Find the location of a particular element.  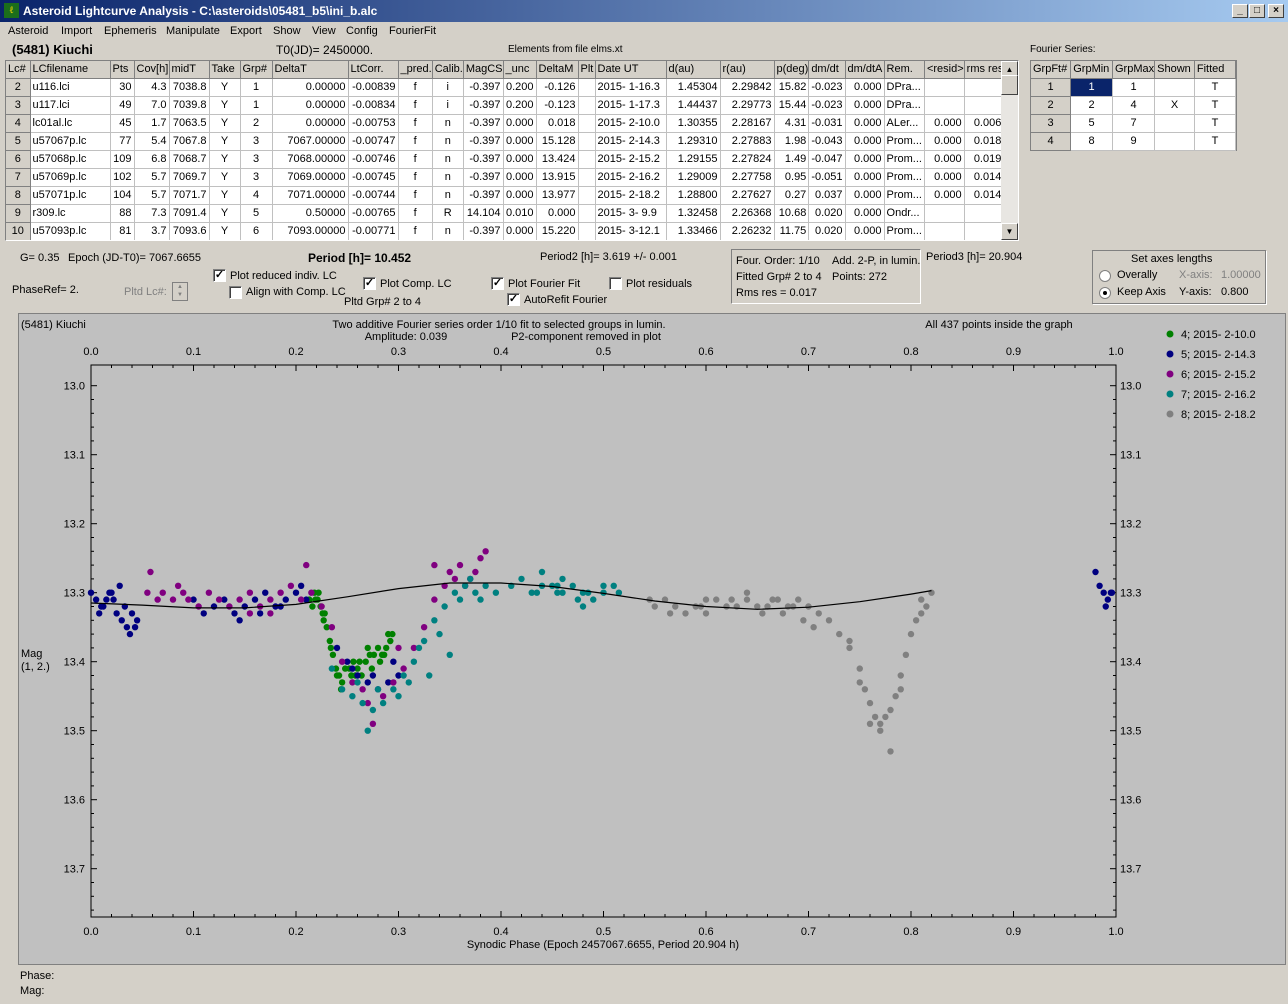

table-cell: 2.28167 is located at coordinates (747, 123).